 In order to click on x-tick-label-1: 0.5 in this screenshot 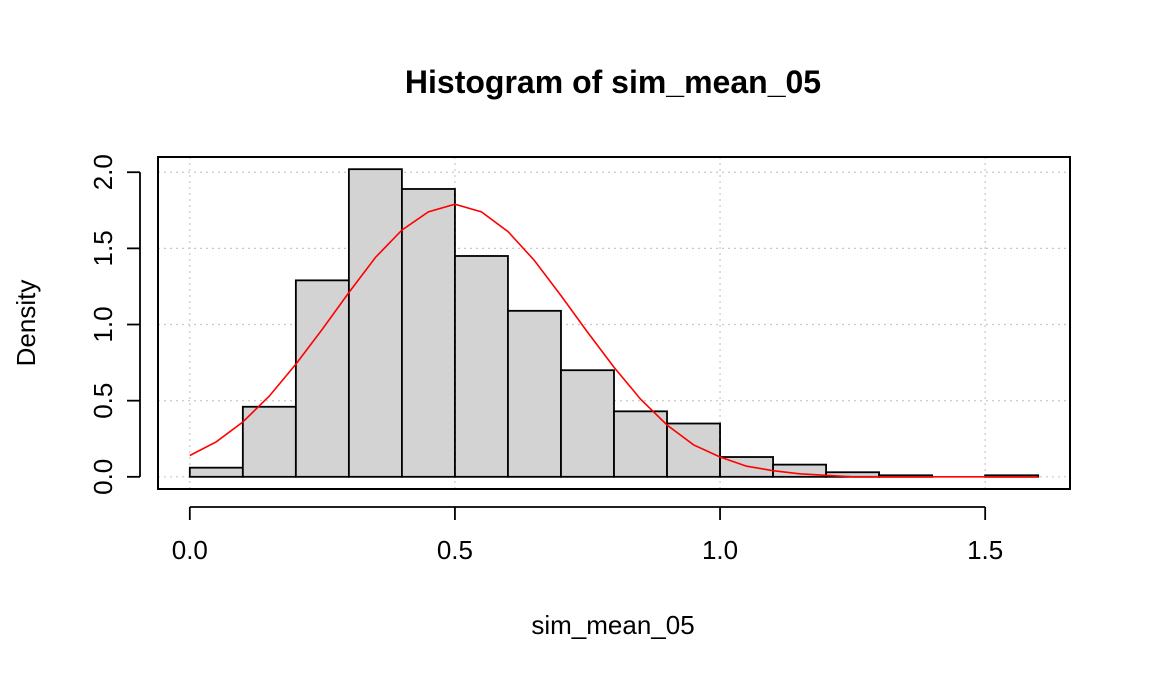, I will do `click(455, 550)`.